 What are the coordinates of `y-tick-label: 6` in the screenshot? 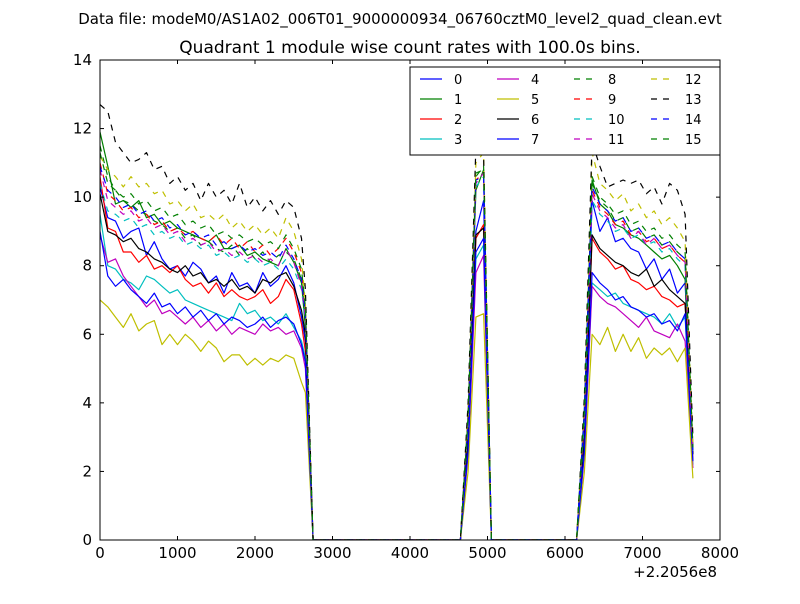 It's located at (87, 334).